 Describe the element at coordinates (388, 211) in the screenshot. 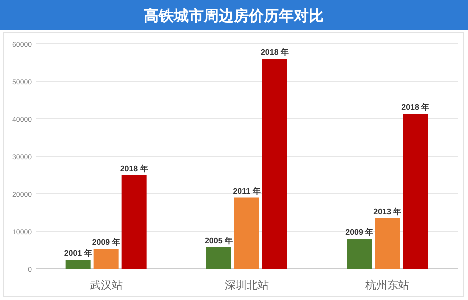

I see `annotation: 2013 年` at that location.